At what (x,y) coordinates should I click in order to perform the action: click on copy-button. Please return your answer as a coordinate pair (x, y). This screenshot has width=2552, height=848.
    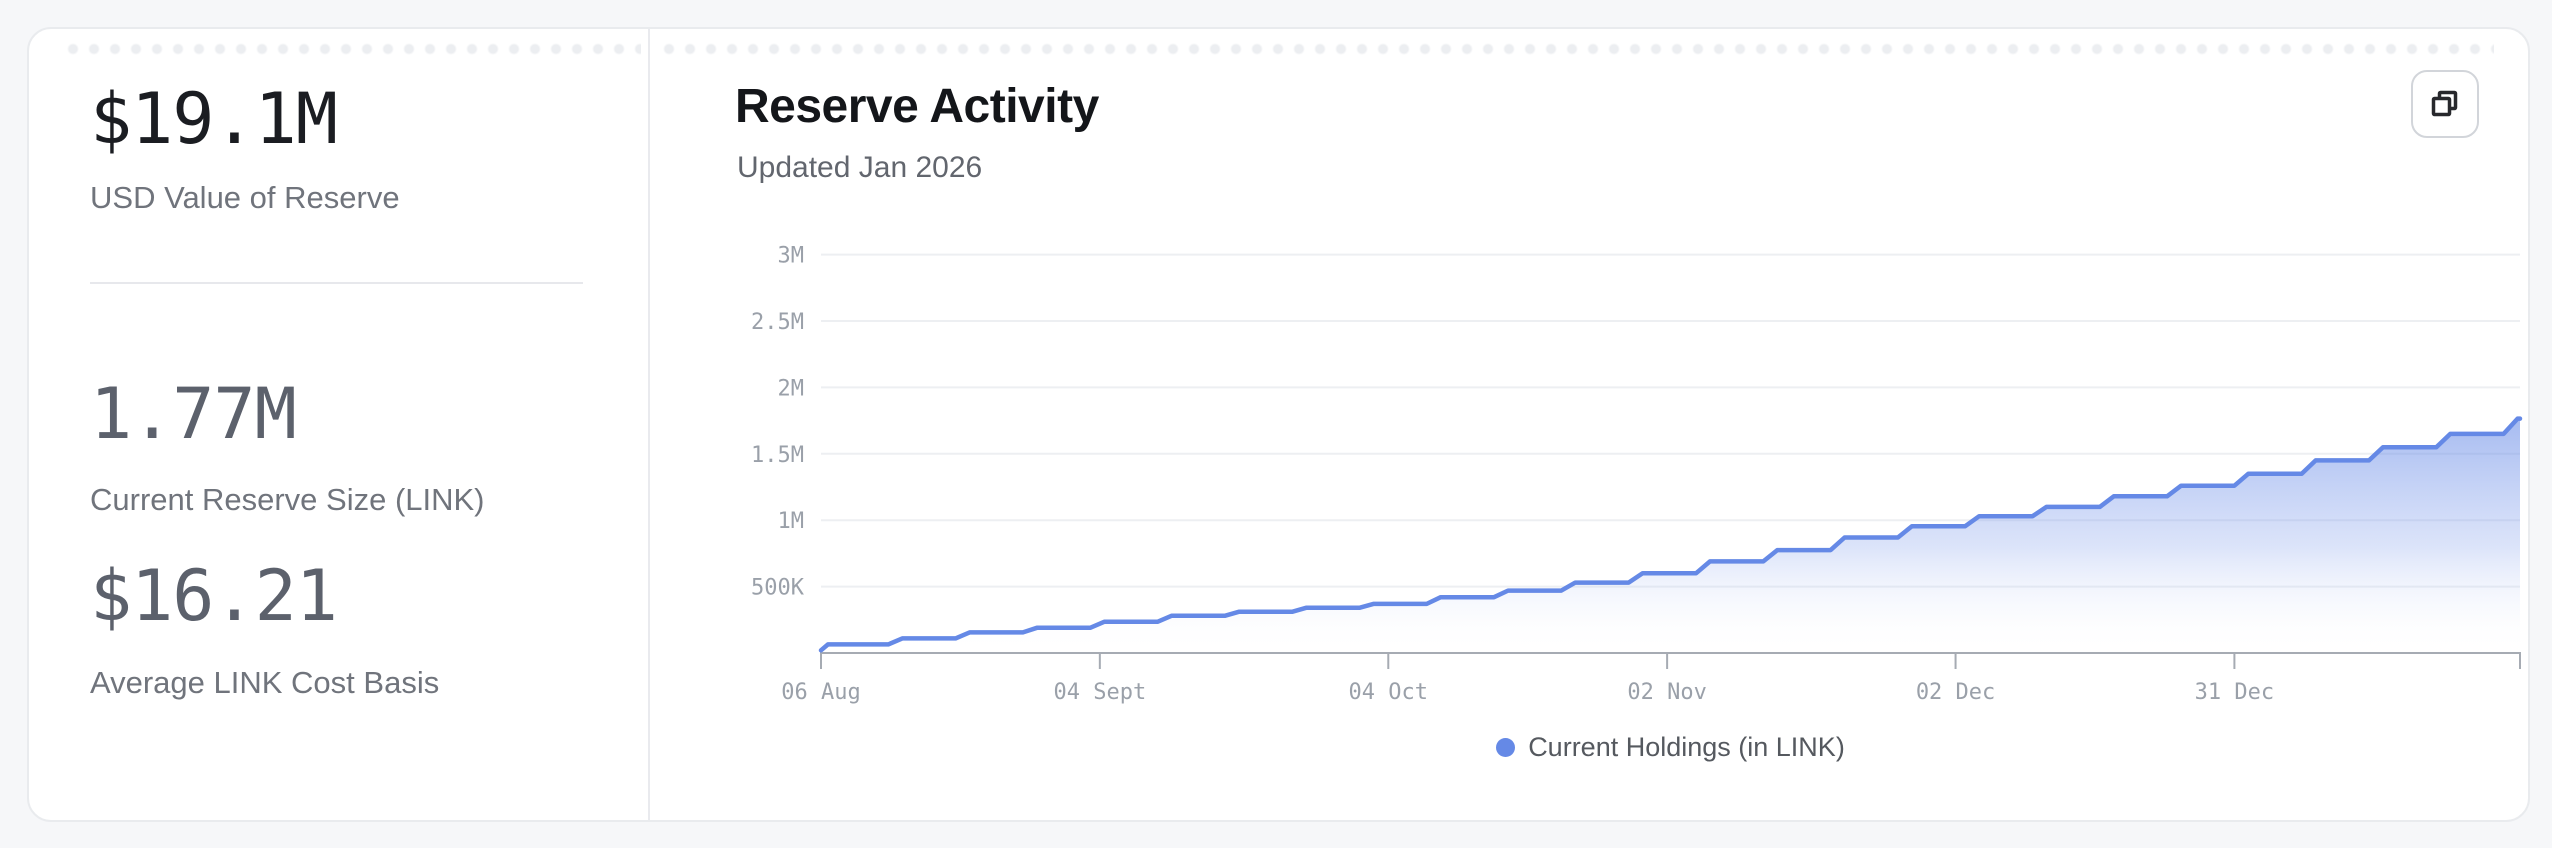
    Looking at the image, I should click on (2445, 104).